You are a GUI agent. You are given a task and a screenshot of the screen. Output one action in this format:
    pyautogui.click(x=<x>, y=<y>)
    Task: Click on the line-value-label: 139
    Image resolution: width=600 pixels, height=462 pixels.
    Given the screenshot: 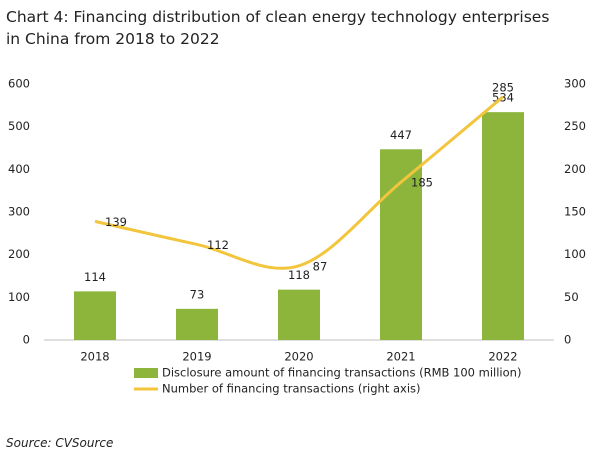 What is the action you would take?
    pyautogui.click(x=116, y=222)
    